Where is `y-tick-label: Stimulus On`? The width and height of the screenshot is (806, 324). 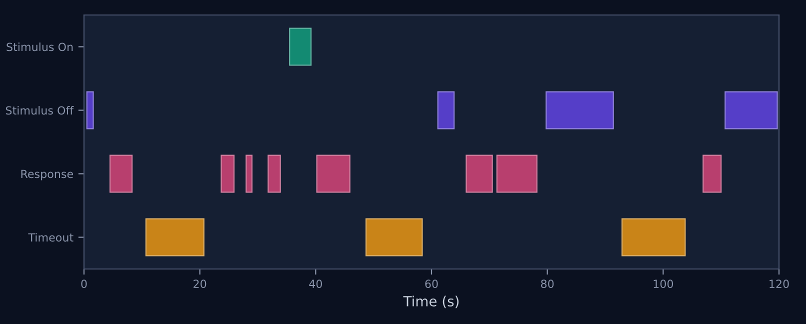 y-tick-label: Stimulus On is located at coordinates (39, 47).